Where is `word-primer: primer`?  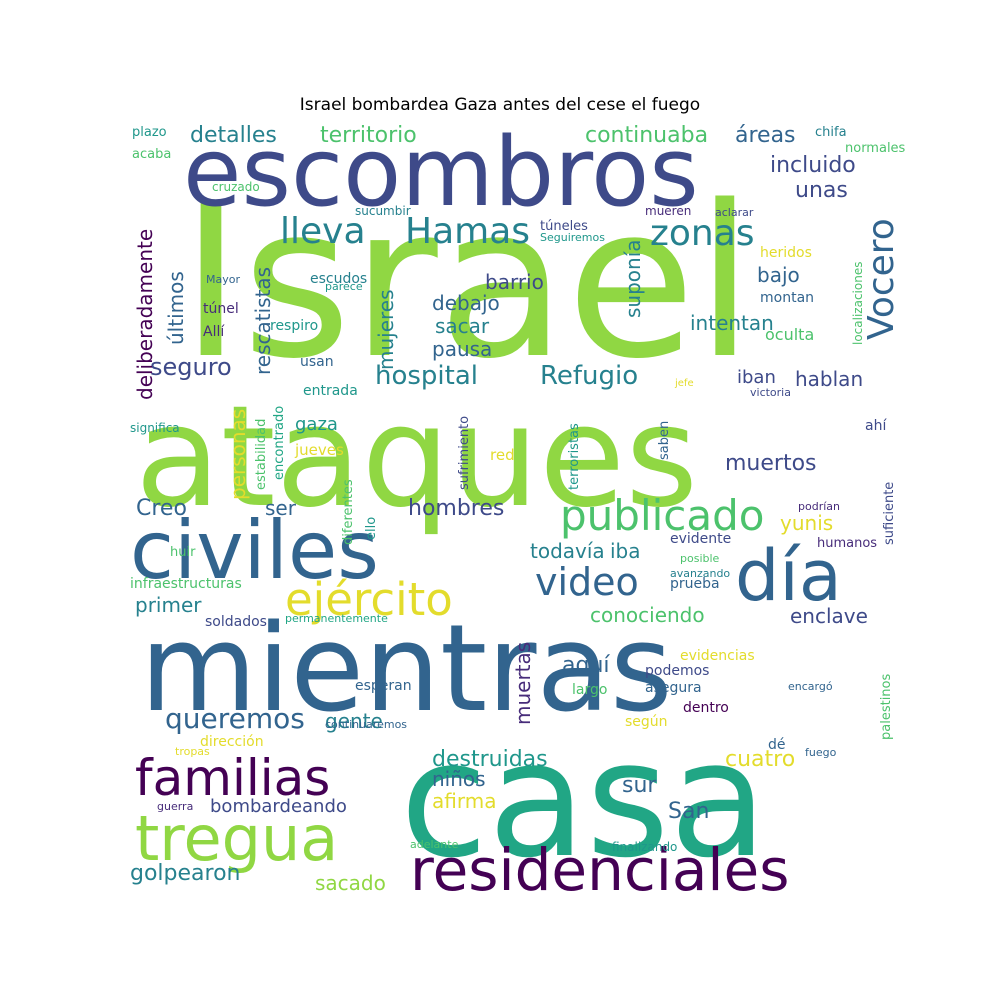 word-primer: primer is located at coordinates (168, 605).